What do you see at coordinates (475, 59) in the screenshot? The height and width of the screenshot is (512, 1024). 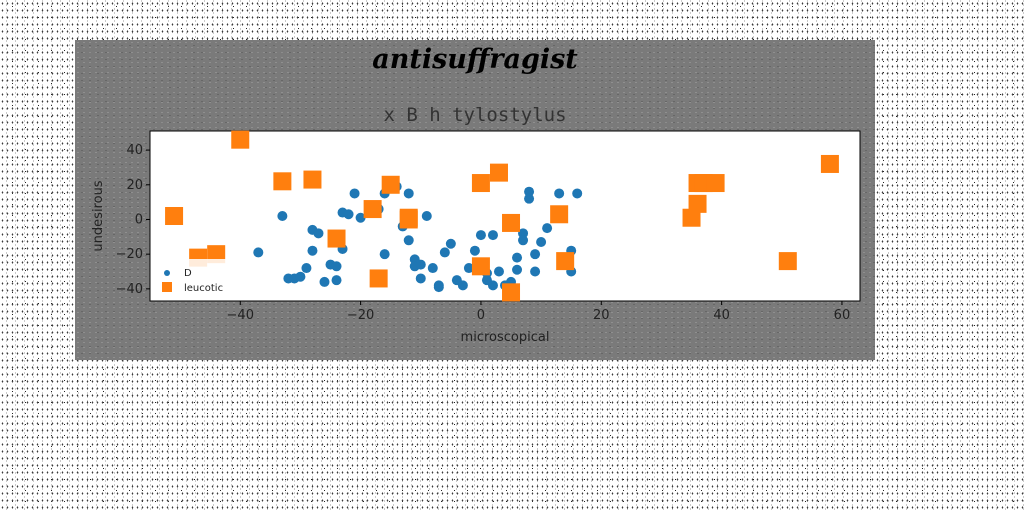 I see `chart-suptitle: antisuffragist` at bounding box center [475, 59].